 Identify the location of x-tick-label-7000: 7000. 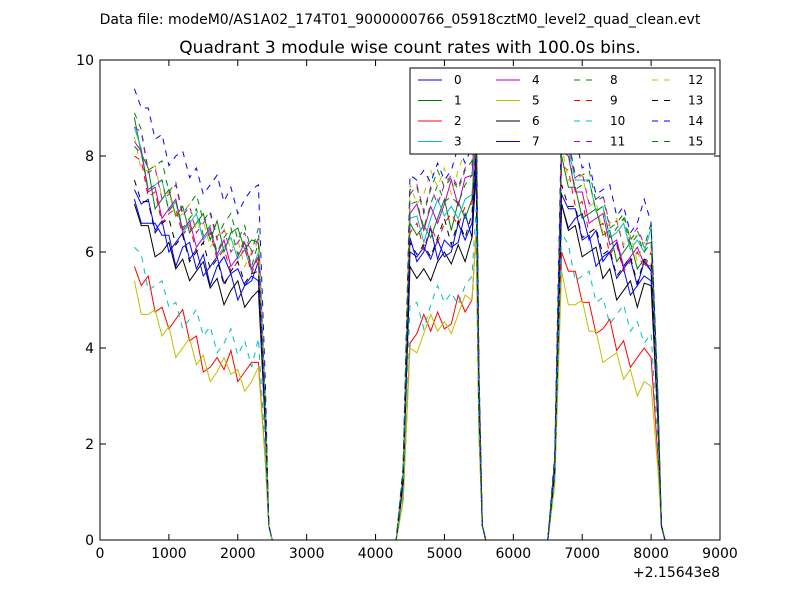
(582, 554).